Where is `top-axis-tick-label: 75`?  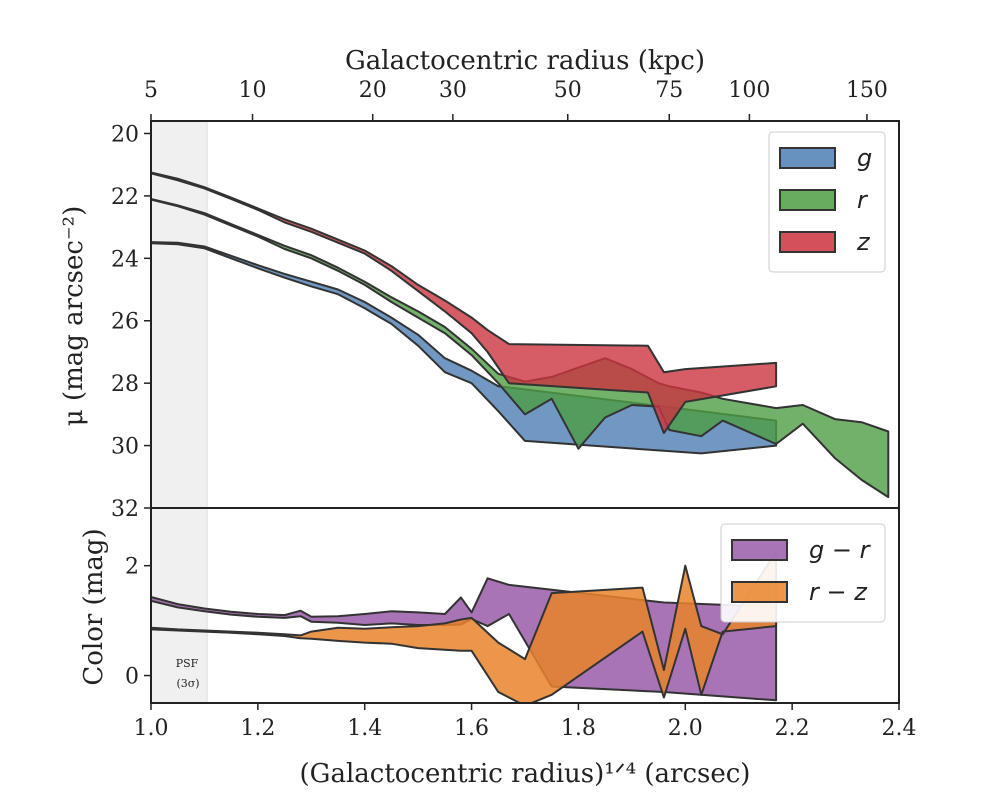
top-axis-tick-label: 75 is located at coordinates (669, 90).